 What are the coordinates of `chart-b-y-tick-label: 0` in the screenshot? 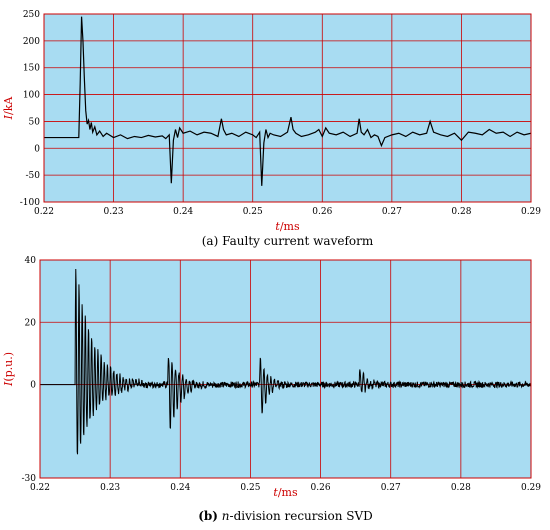 It's located at (33, 386).